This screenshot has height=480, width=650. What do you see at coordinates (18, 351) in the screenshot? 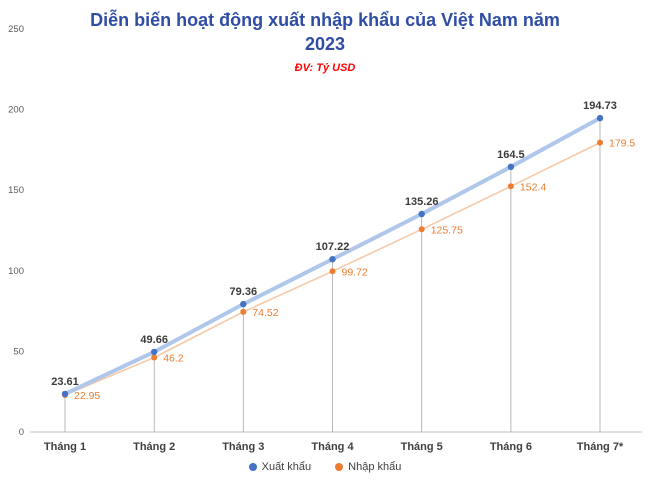
I see `y-tick-label: 50` at bounding box center [18, 351].